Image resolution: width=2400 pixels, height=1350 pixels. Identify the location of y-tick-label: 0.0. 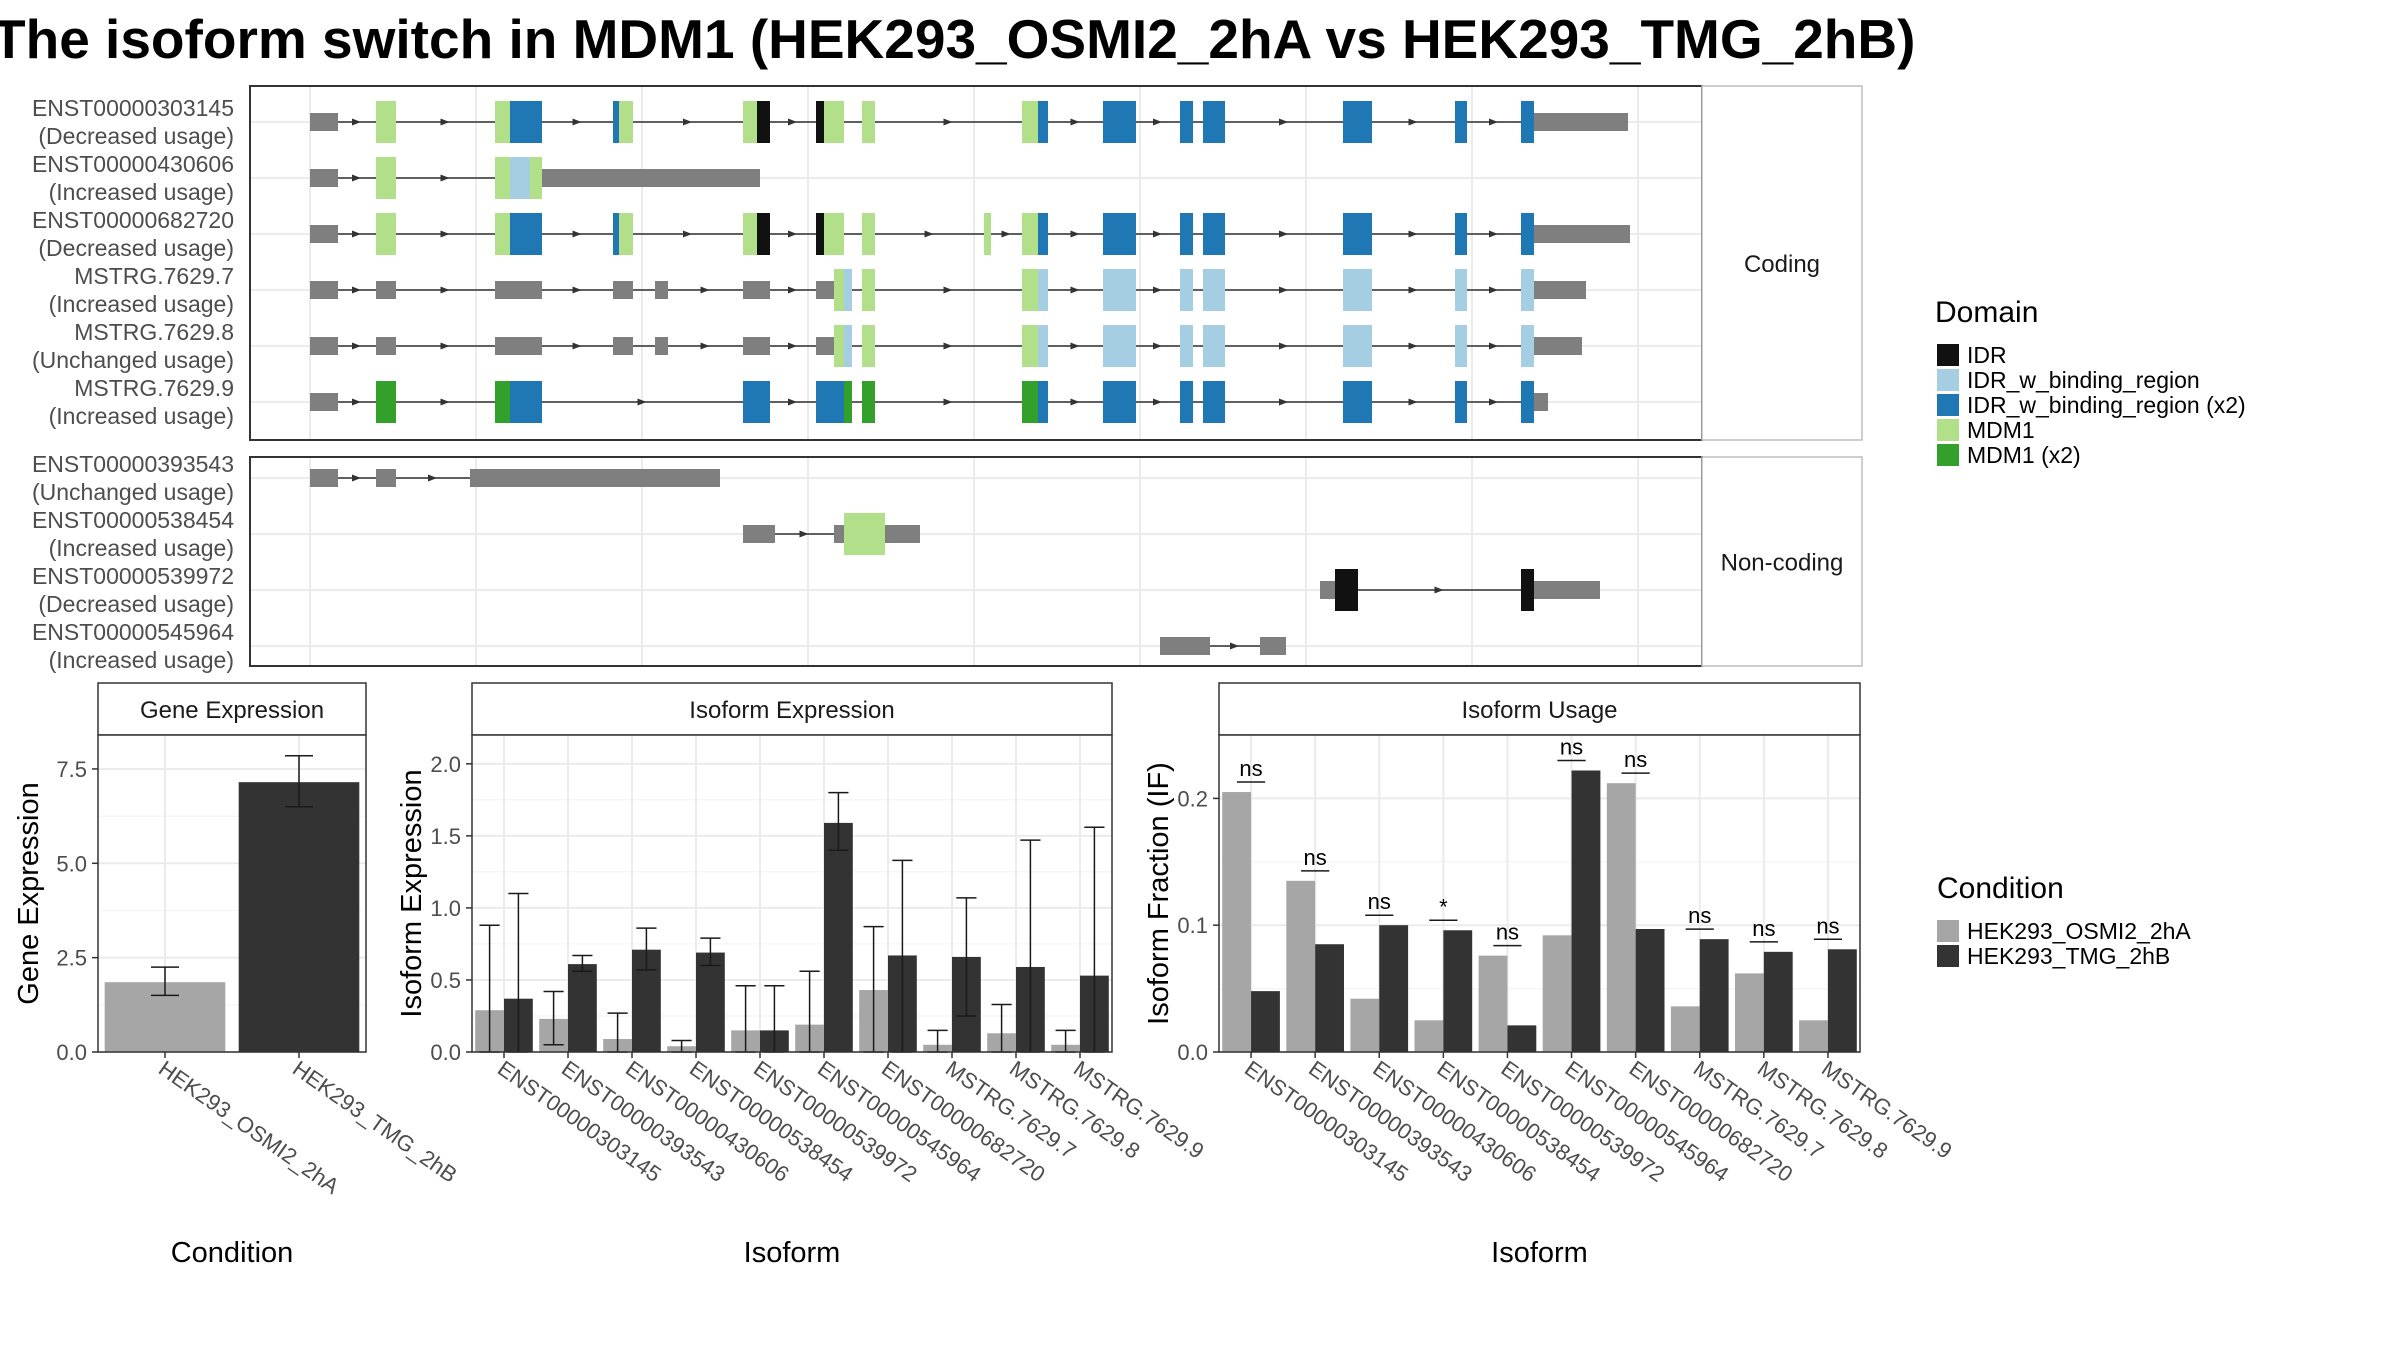
(445, 1052).